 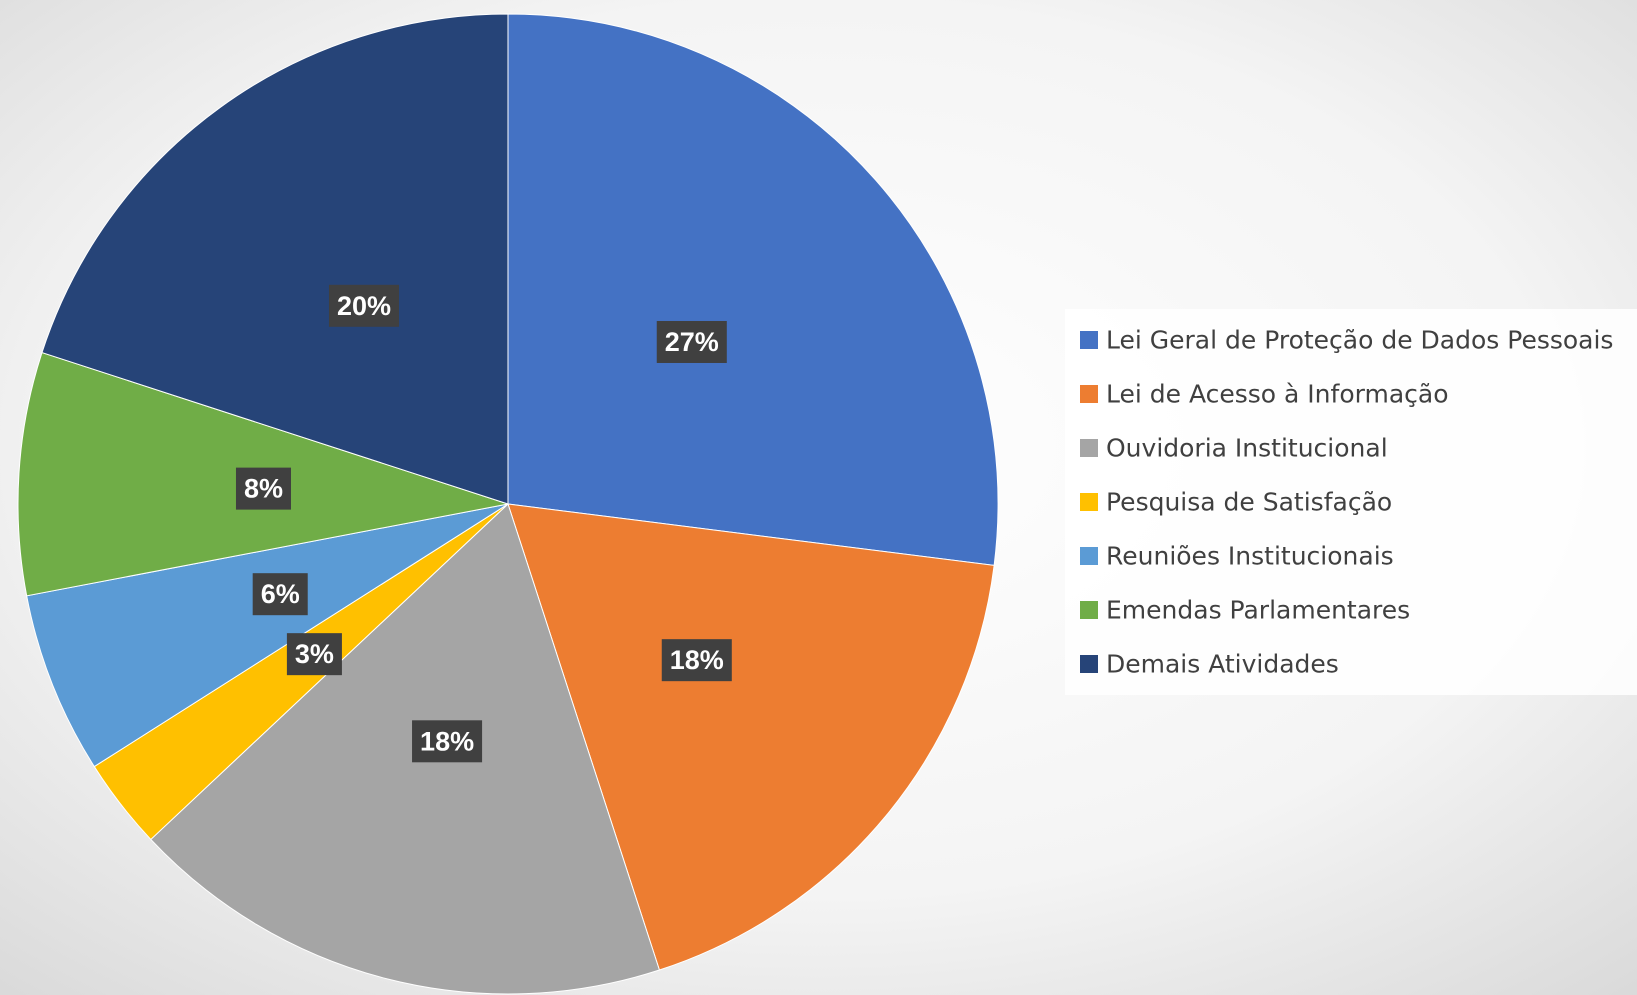 I want to click on data-label: 3%, so click(x=314, y=654).